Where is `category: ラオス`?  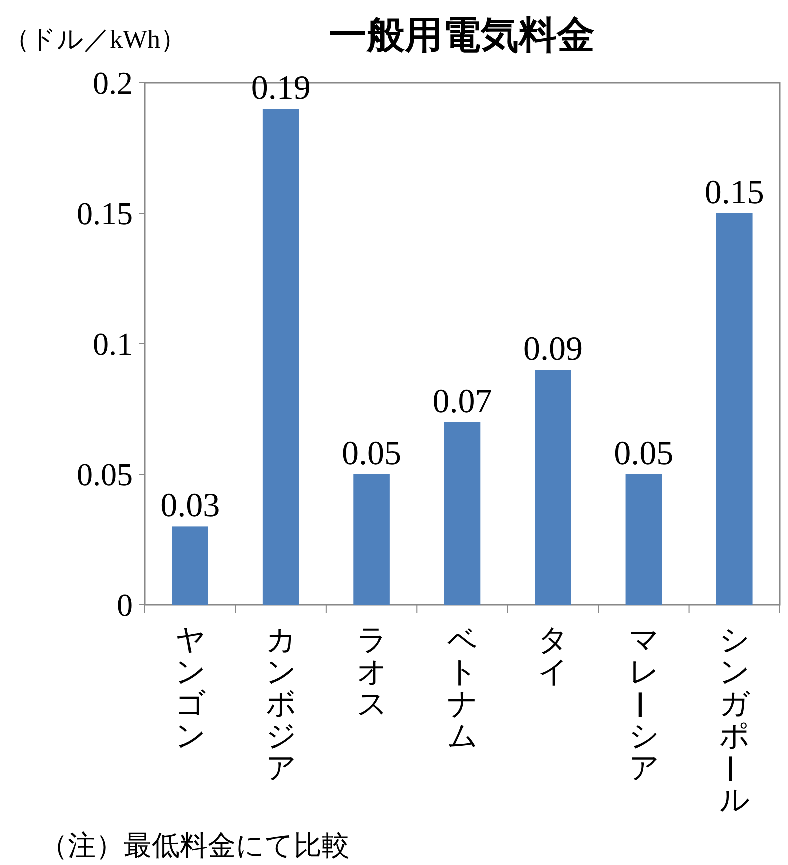
category: ラオス is located at coordinates (372, 672).